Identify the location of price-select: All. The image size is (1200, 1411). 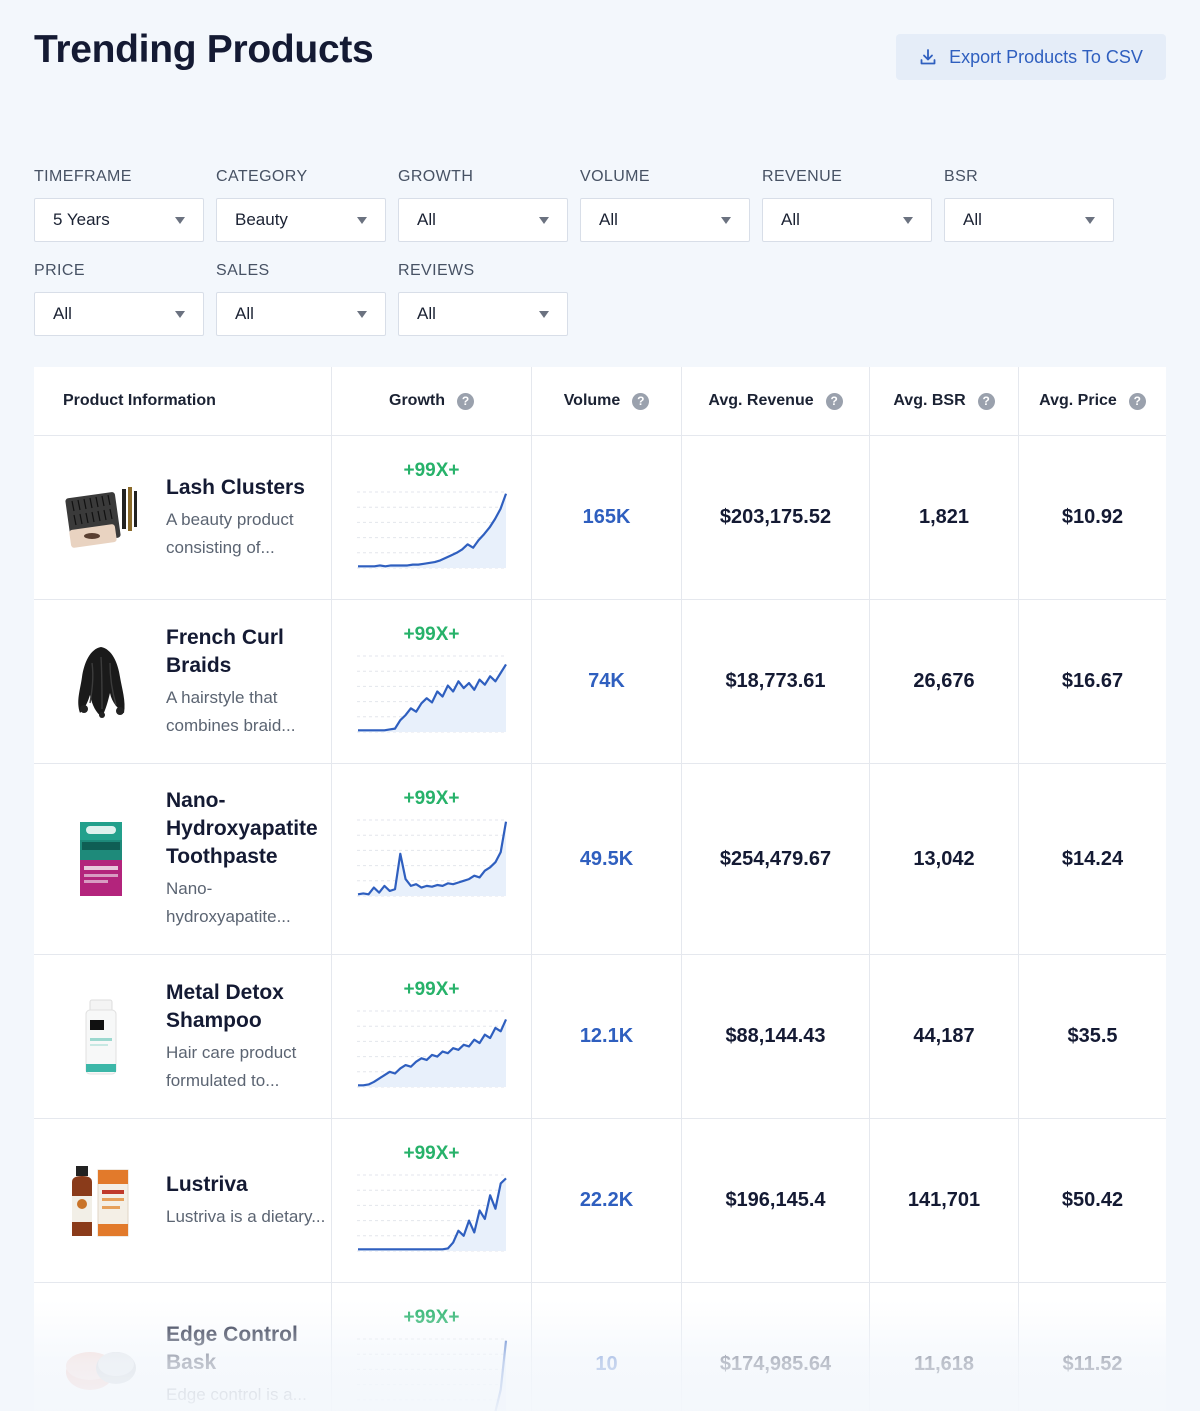
(119, 314).